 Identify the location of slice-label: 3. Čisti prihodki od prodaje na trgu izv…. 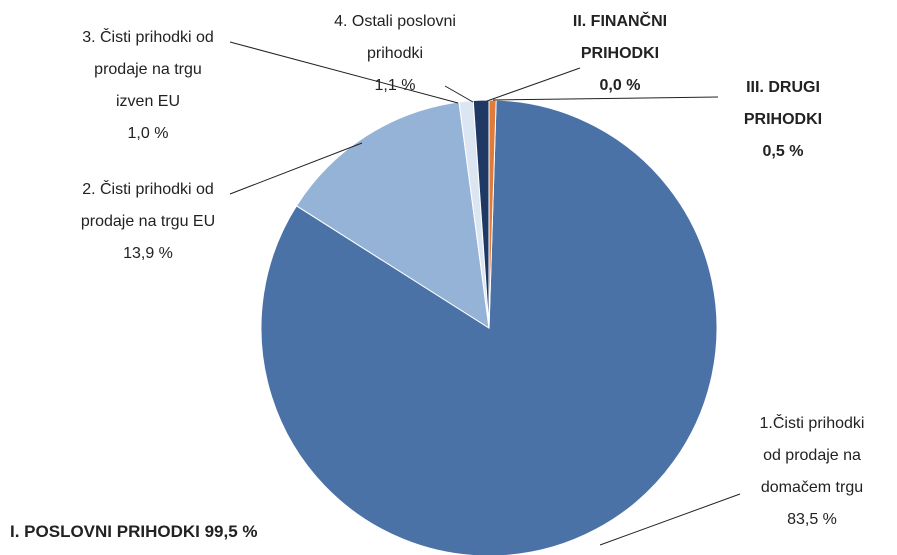
(148, 86).